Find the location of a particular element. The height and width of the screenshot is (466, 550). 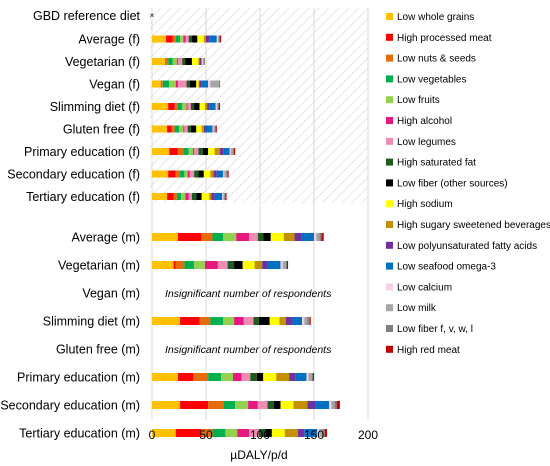

male-note-2: Insignificant number of respondents is located at coordinates (248, 294).